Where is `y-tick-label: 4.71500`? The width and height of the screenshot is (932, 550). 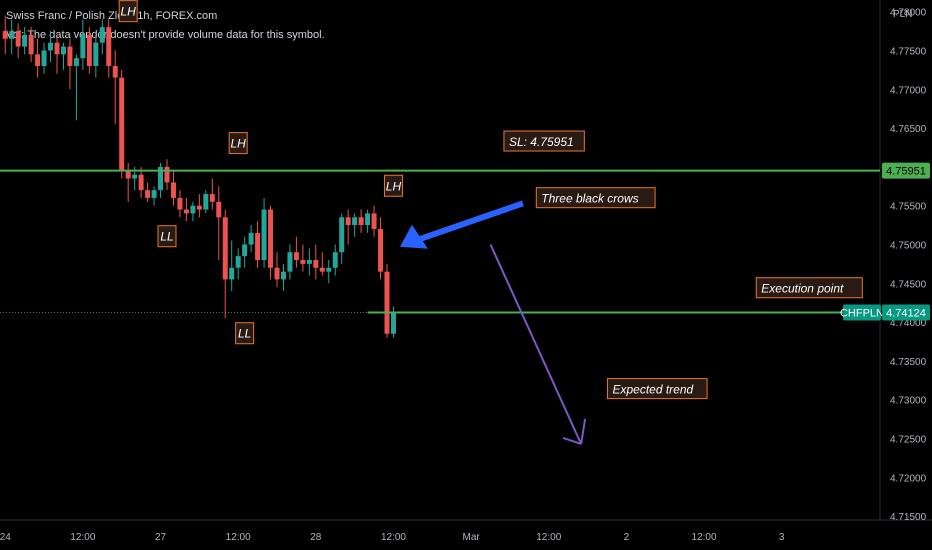 y-tick-label: 4.71500 is located at coordinates (908, 517).